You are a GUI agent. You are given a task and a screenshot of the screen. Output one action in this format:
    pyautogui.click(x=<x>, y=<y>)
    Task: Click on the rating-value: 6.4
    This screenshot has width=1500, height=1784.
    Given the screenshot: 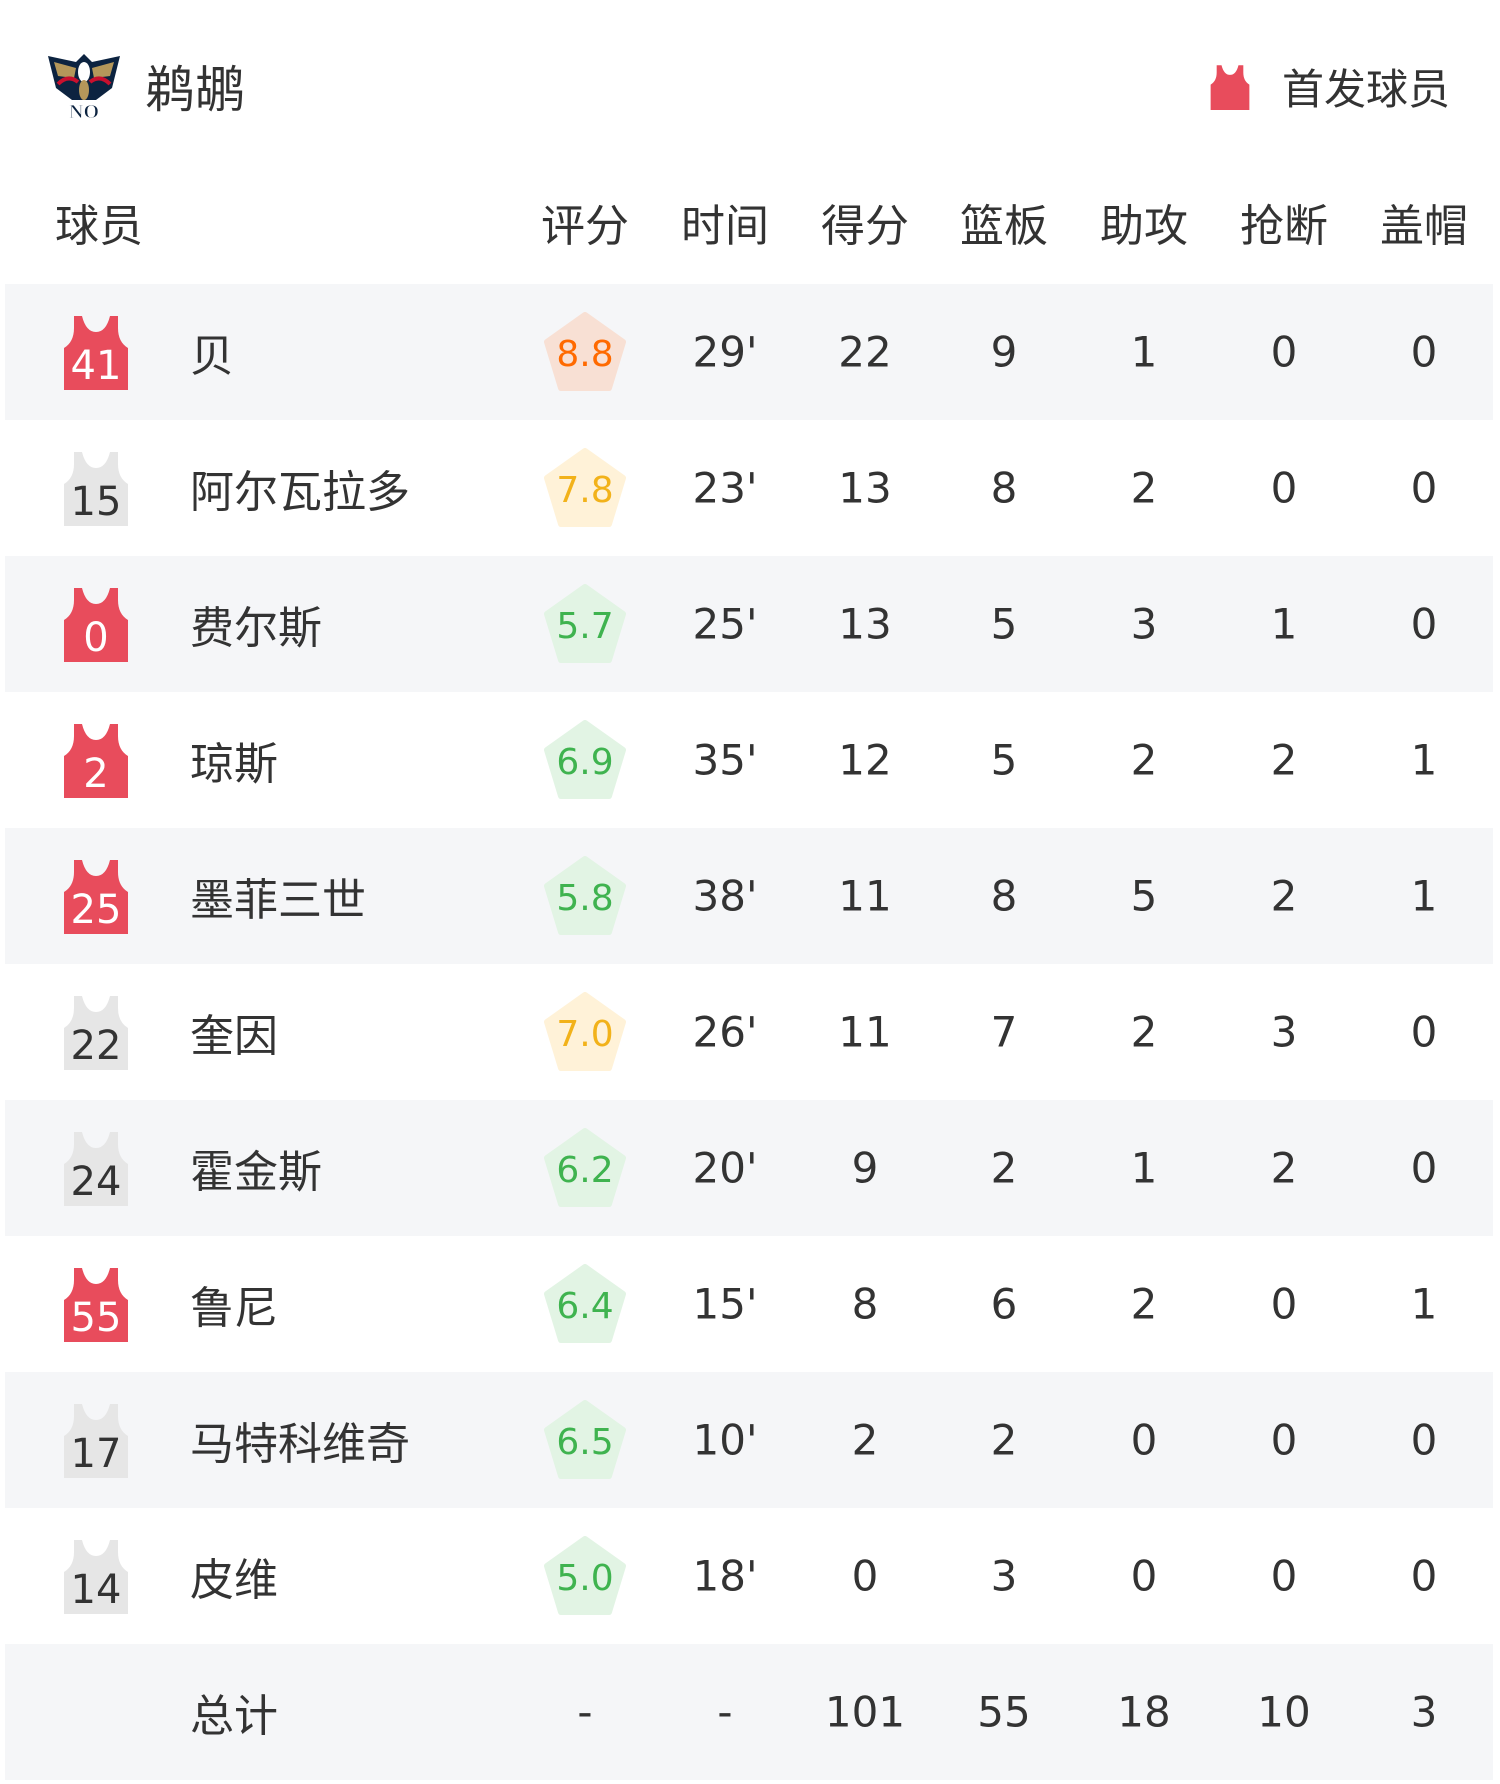 What is the action you would take?
    pyautogui.click(x=585, y=1306)
    